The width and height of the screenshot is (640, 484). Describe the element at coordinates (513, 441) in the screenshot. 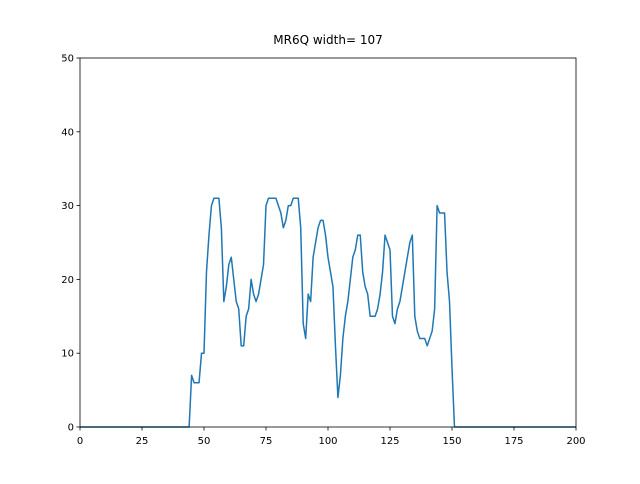

I see `x-tick-label: 175` at that location.